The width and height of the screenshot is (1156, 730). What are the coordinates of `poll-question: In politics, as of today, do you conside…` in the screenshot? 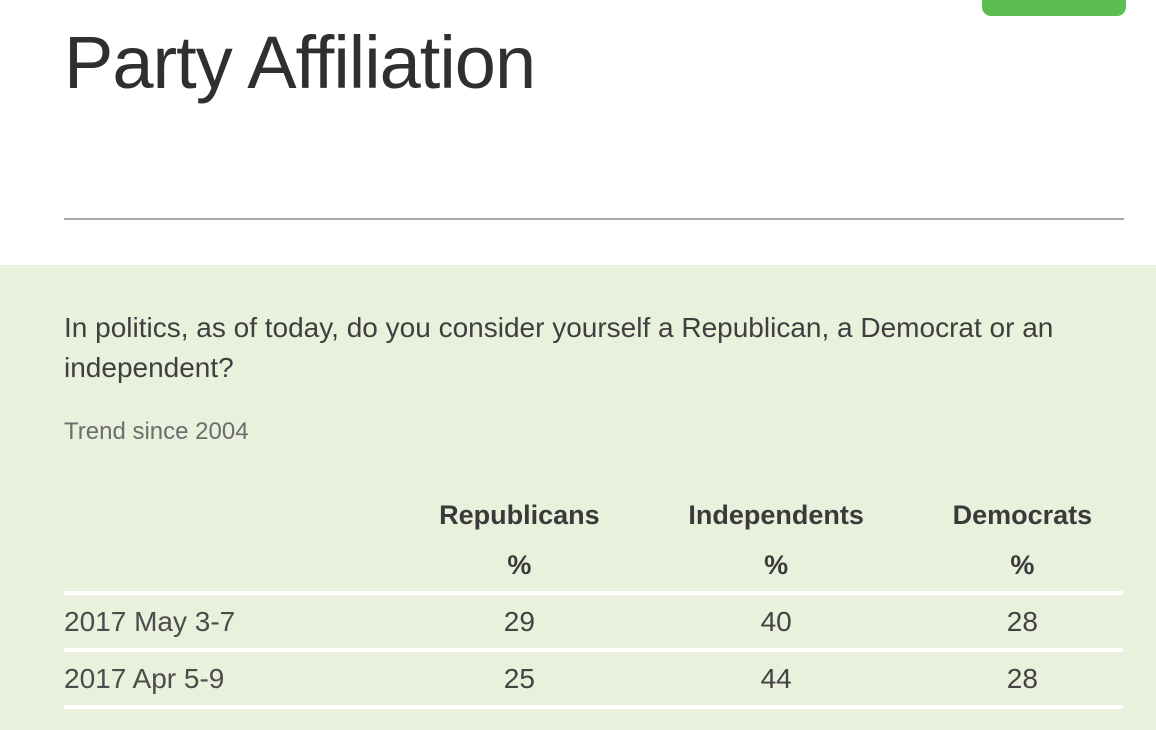 It's located at (559, 347).